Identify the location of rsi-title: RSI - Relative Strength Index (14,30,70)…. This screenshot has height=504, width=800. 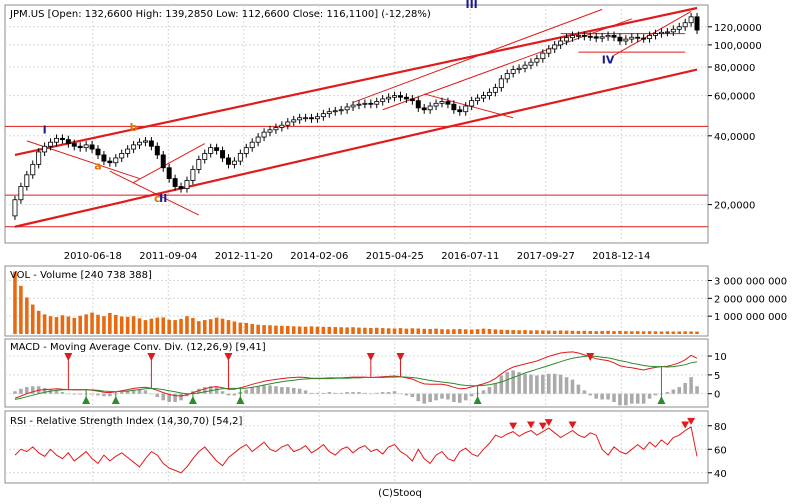
(126, 421).